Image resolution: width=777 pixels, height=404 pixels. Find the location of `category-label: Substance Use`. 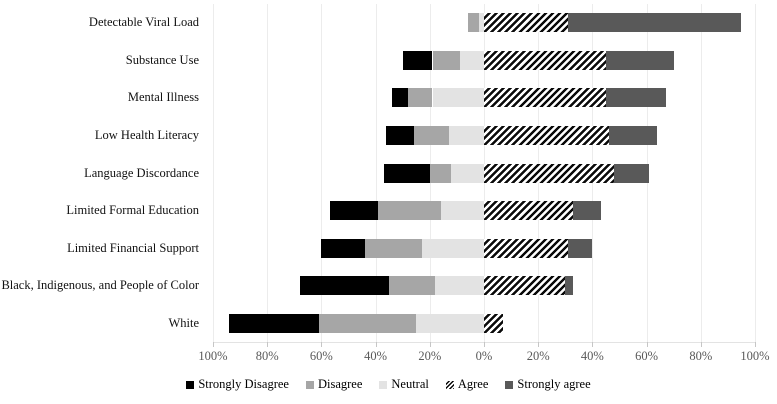

category-label: Substance Use is located at coordinates (162, 59).